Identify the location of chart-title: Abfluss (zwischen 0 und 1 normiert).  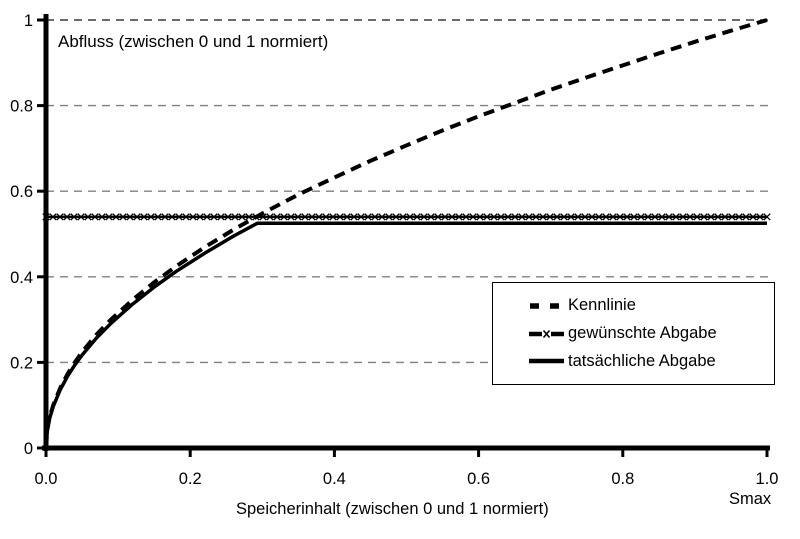
(193, 41).